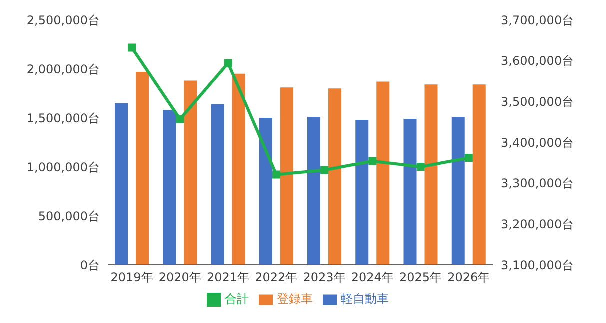  What do you see at coordinates (537, 20) in the screenshot?
I see `y2-tick-label: 3,700,000台` at bounding box center [537, 20].